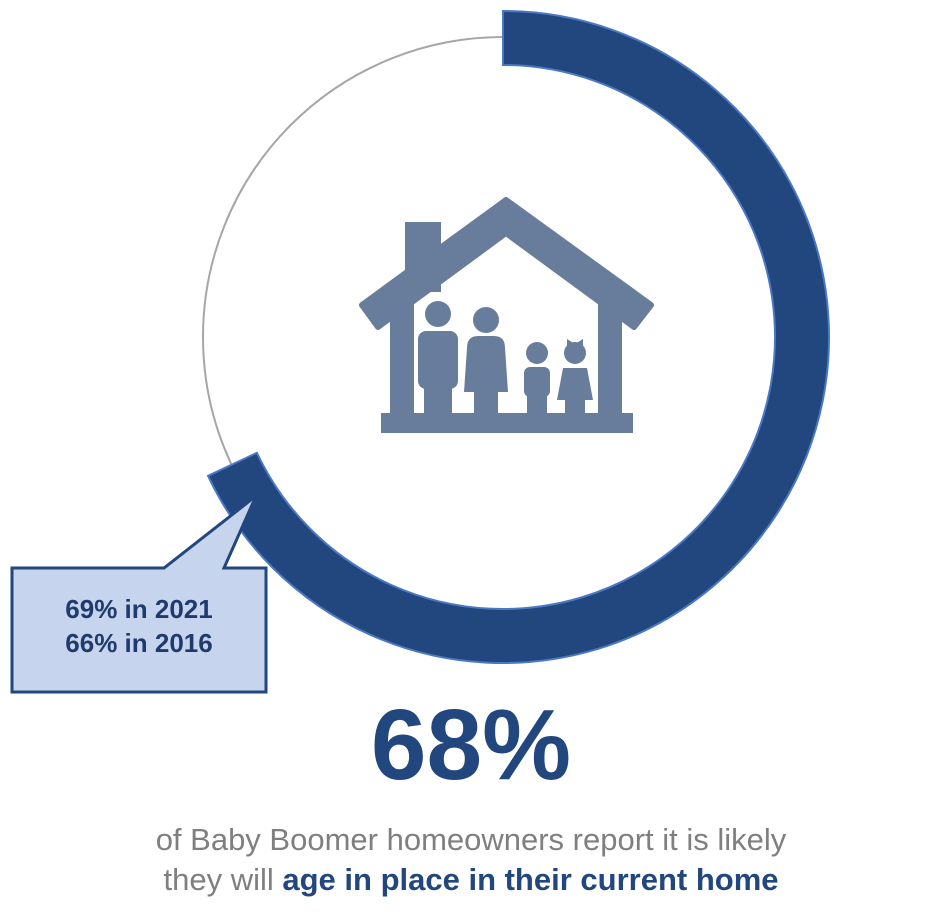 Image resolution: width=942 pixels, height=919 pixels. I want to click on caption-line-2-bold: age in place in their current home, so click(530, 879).